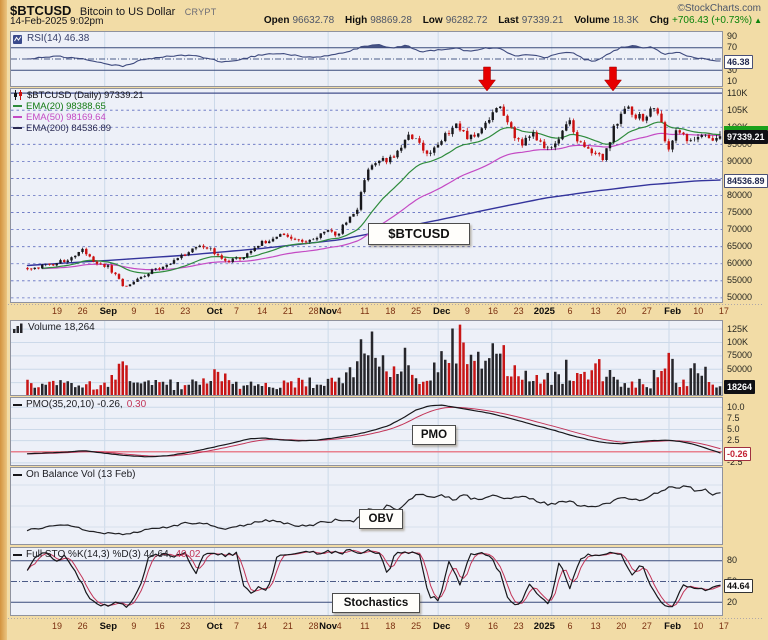 The width and height of the screenshot is (768, 640). I want to click on volume-axis-label: 125K, so click(738, 328).